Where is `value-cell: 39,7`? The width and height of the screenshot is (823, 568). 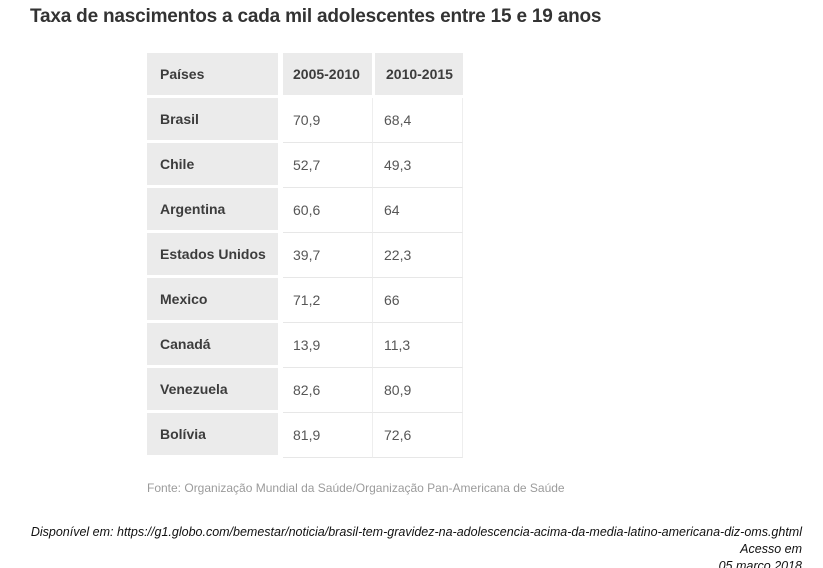
value-cell: 39,7 is located at coordinates (327, 255).